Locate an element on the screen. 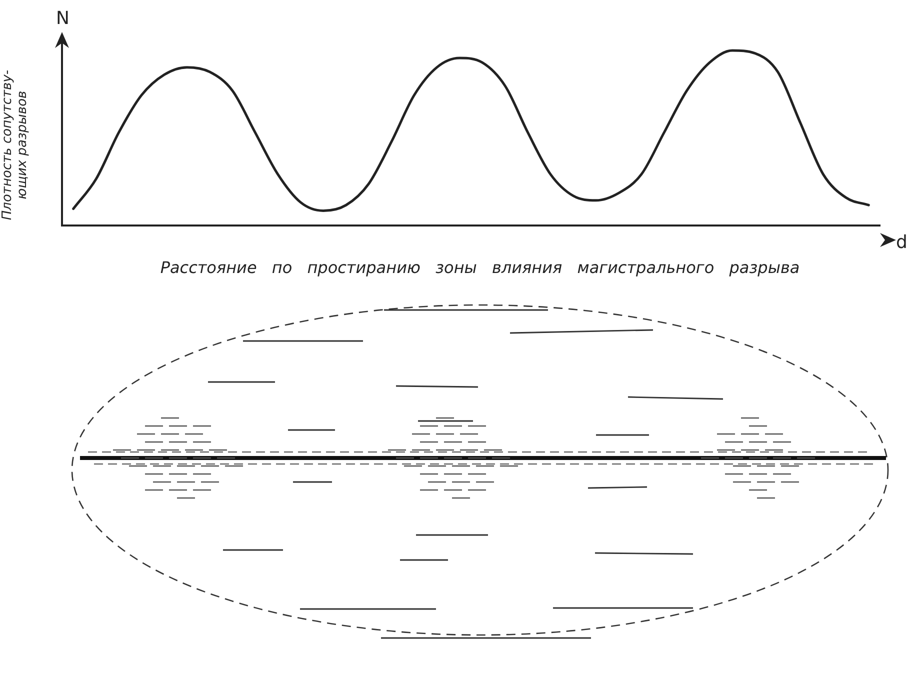 This screenshot has height=675, width=922. x-axis-title: Расстояние по простиранию зоны влияния магистрального разрыва is located at coordinates (480, 267).